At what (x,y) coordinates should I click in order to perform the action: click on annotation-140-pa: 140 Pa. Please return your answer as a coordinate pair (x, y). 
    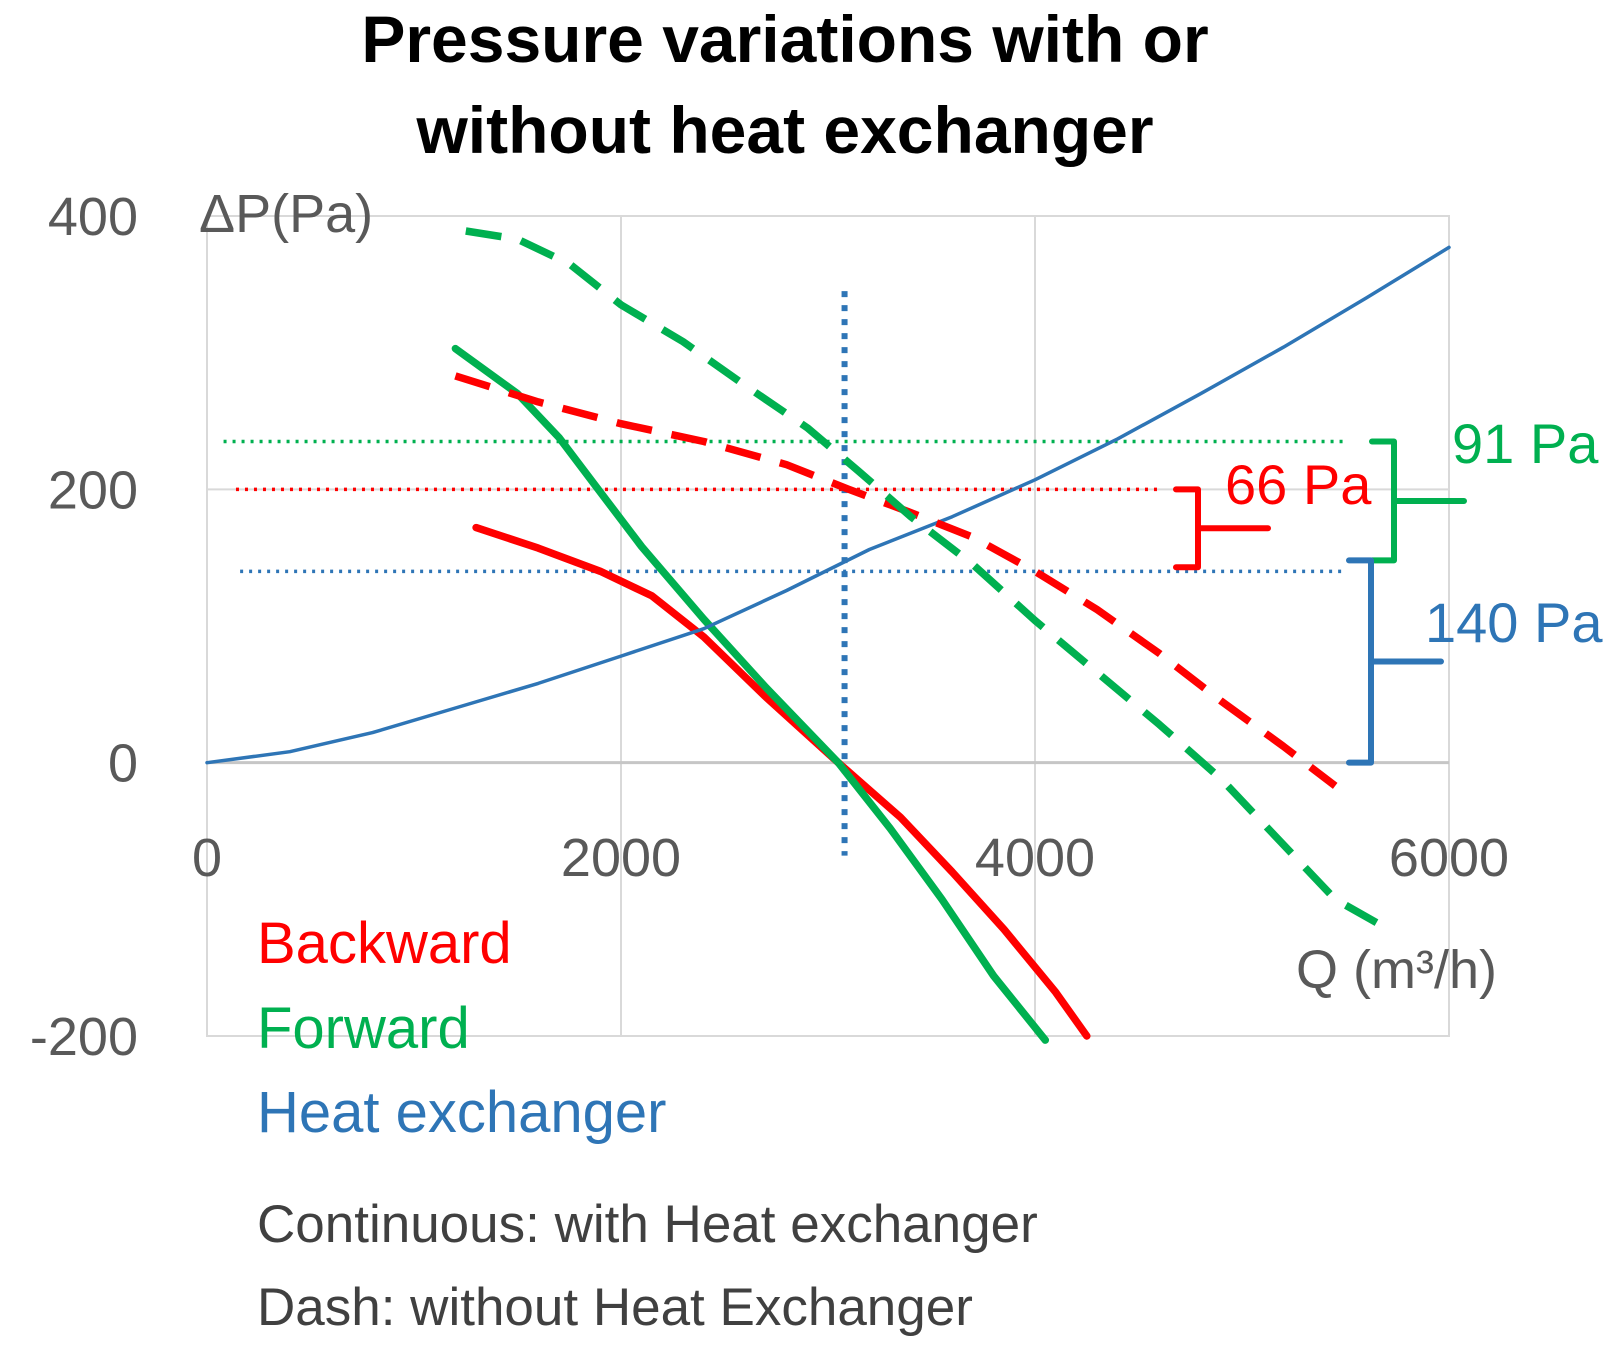
    Looking at the image, I should click on (1514, 622).